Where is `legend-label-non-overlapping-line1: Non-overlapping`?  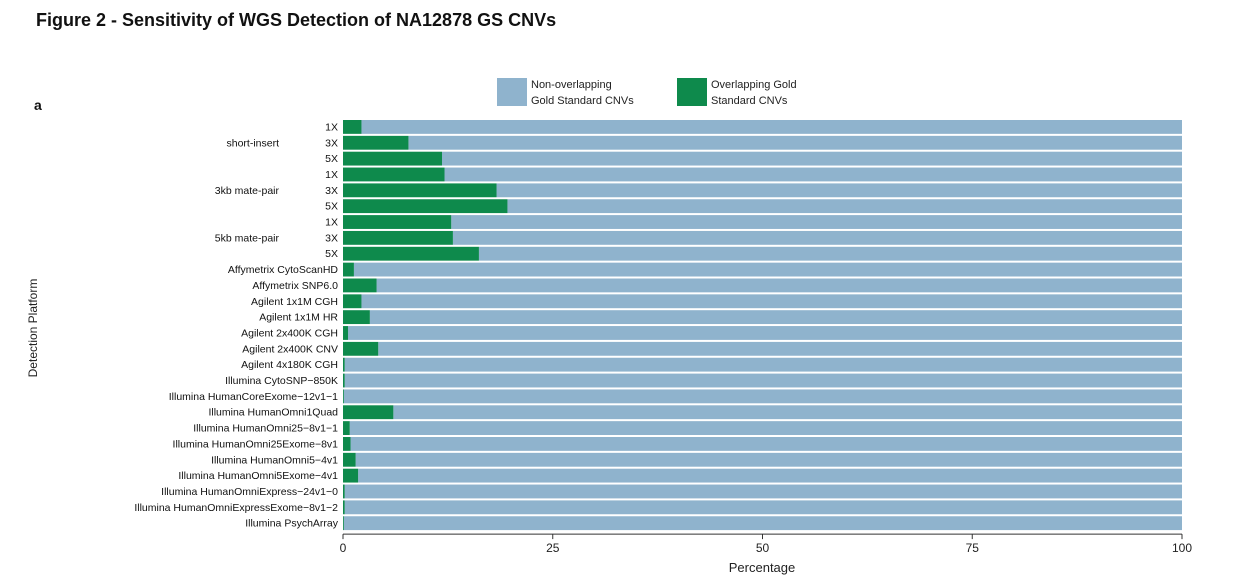
legend-label-non-overlapping-line1: Non-overlapping is located at coordinates (571, 85).